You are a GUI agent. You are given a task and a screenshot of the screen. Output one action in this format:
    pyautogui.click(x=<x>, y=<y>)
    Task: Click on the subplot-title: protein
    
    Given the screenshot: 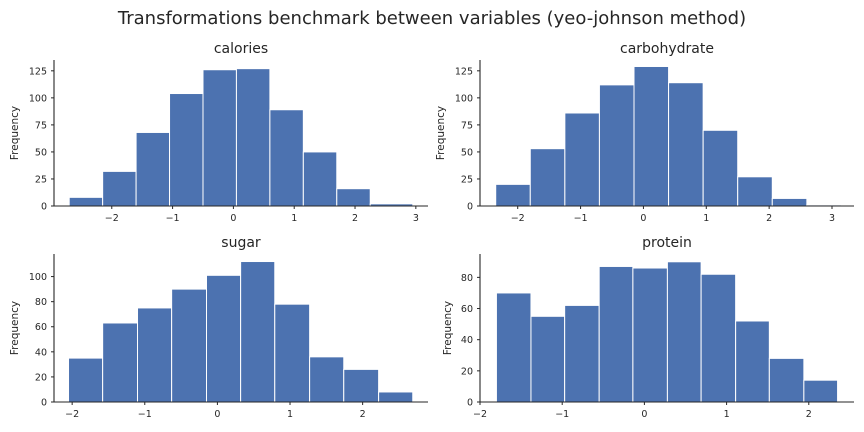 What is the action you would take?
    pyautogui.click(x=667, y=243)
    